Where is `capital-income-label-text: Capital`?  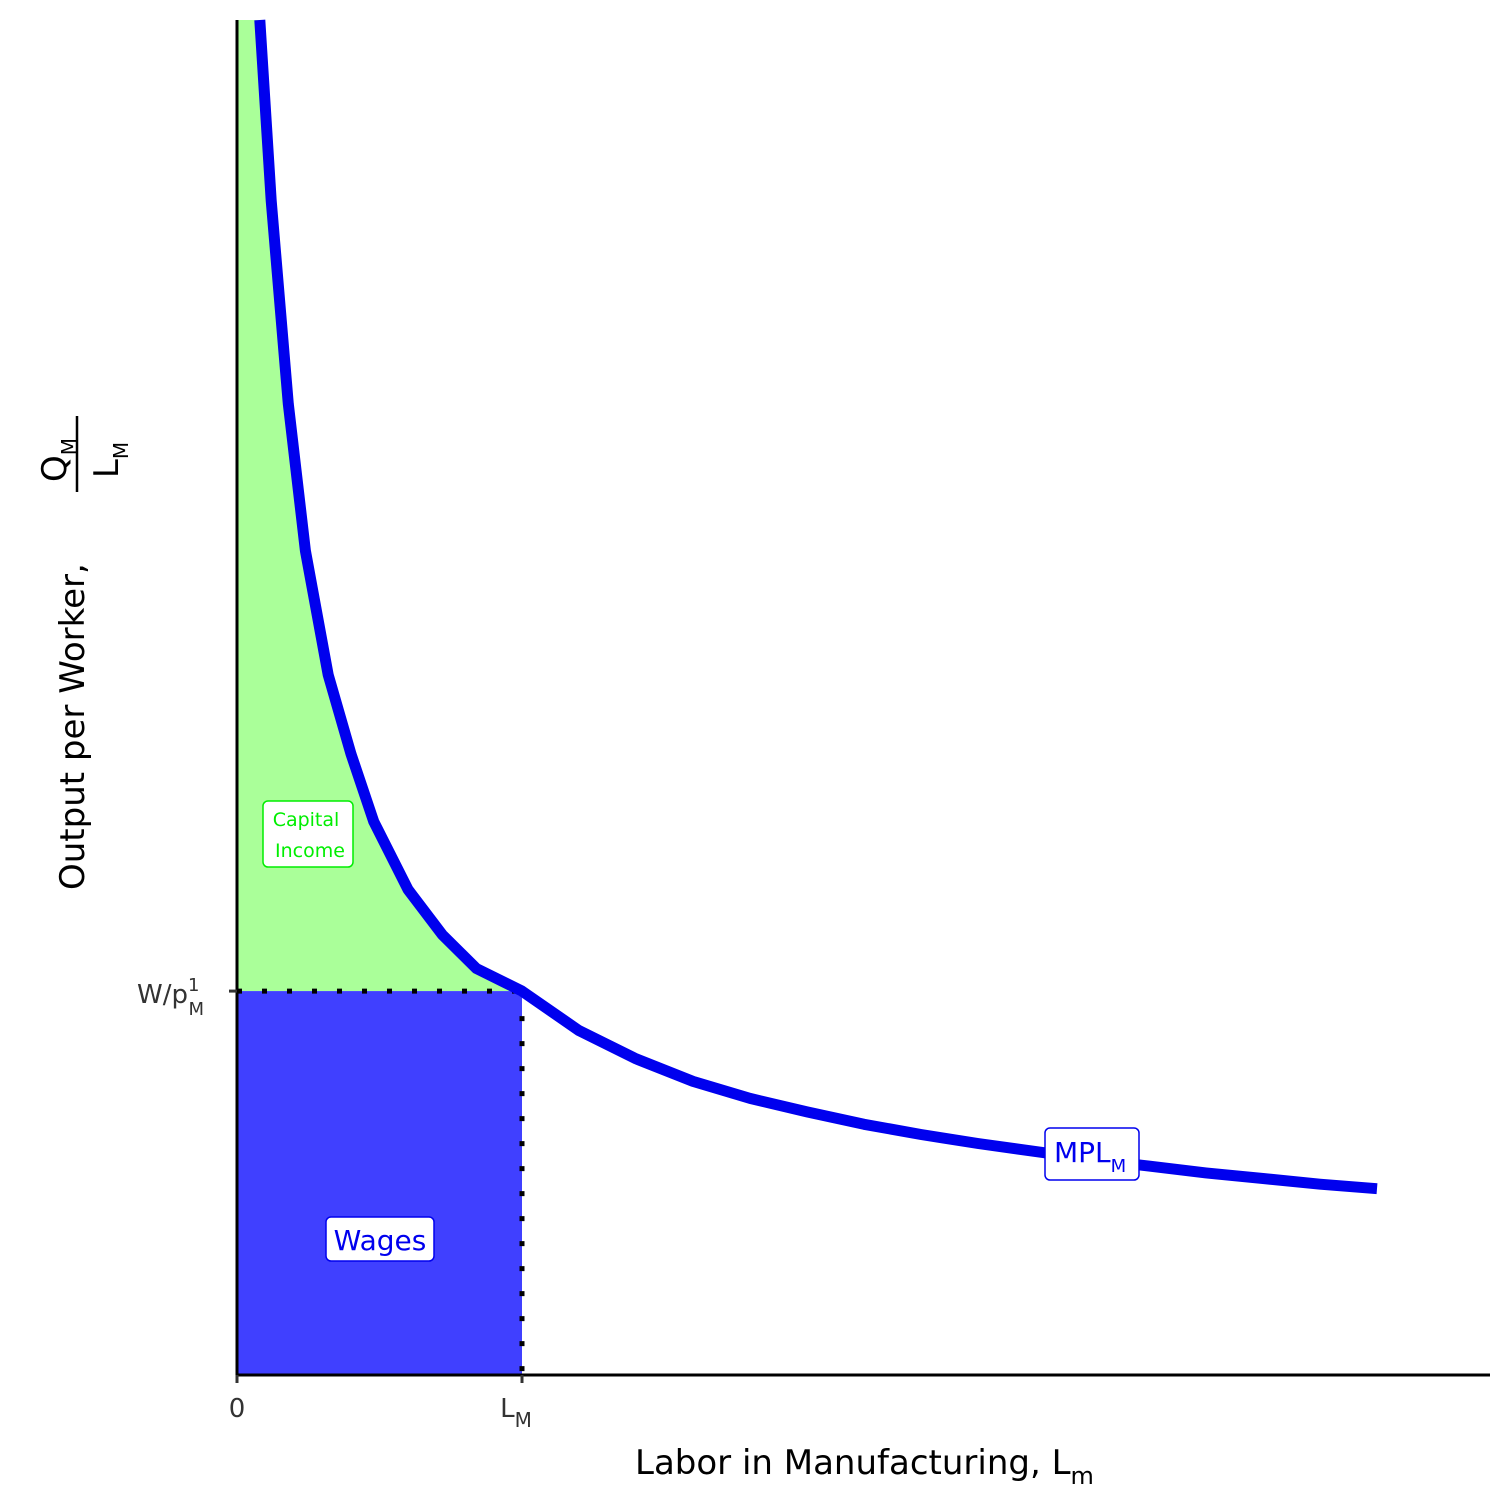 capital-income-label-text: Capital is located at coordinates (306, 820).